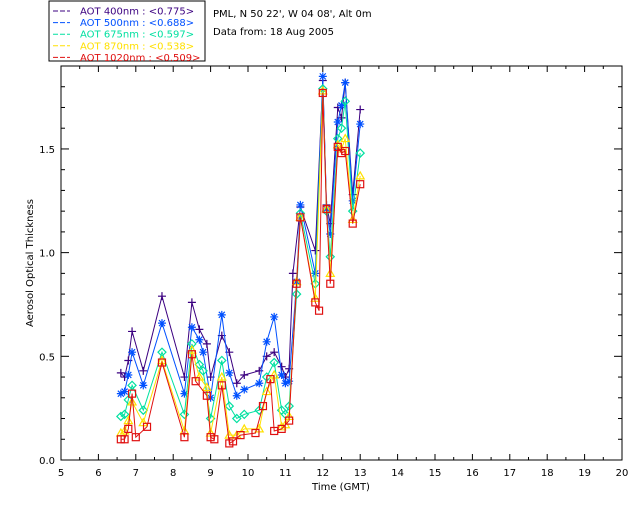 The height and width of the screenshot is (512, 640). Describe the element at coordinates (136, 473) in the screenshot. I see `x-tick-label: 7` at that location.